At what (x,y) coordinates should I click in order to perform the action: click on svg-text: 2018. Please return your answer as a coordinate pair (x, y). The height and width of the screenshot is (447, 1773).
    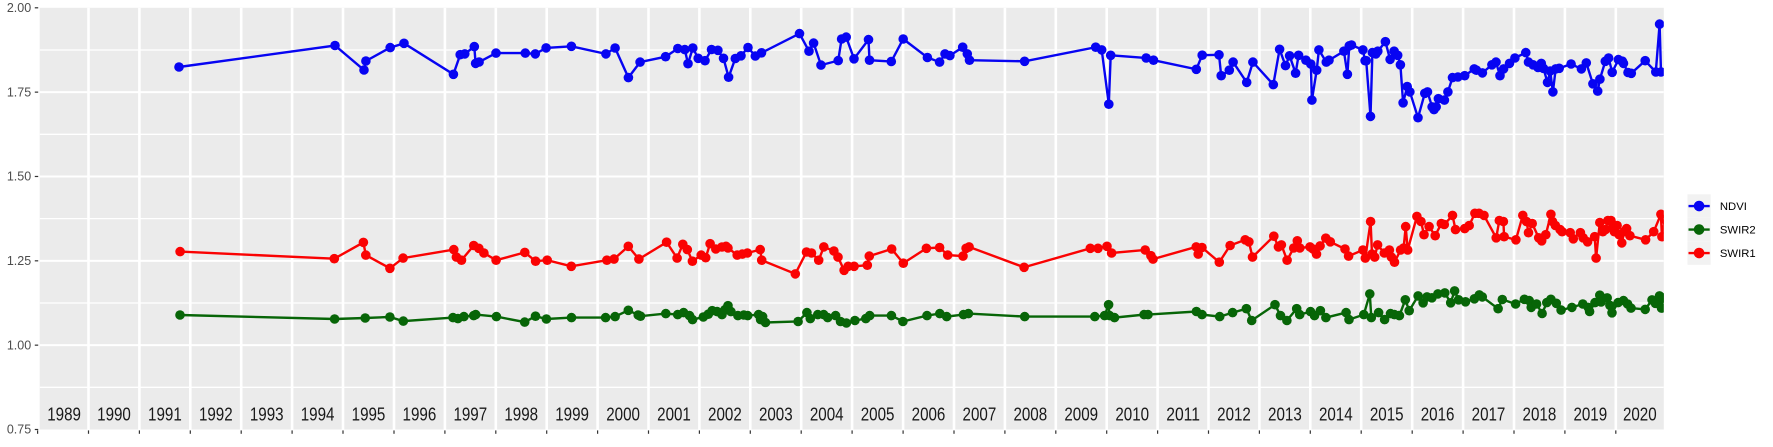
    Looking at the image, I should click on (1540, 414).